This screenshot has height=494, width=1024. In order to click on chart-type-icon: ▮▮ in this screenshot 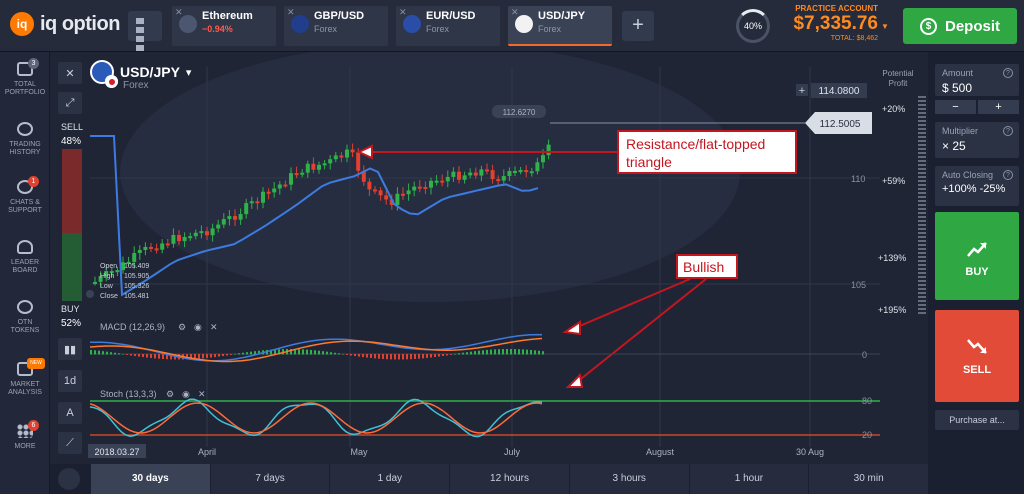, I will do `click(70, 349)`.